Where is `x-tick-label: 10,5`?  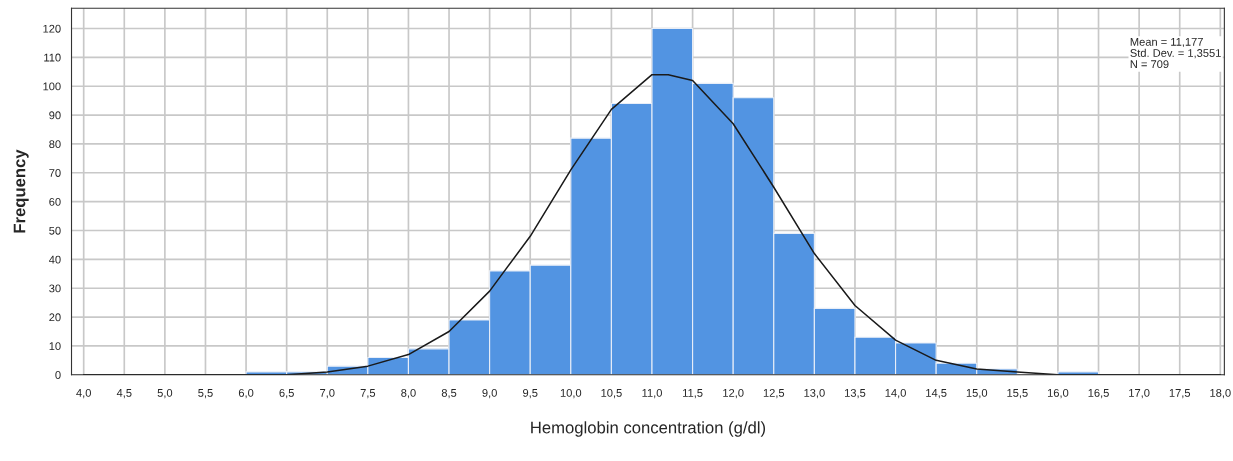
x-tick-label: 10,5 is located at coordinates (611, 393).